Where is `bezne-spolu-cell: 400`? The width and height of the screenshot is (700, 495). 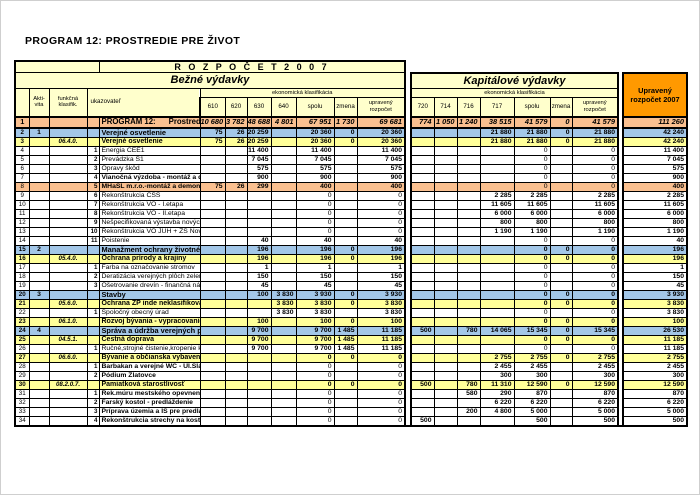
bezne-spolu-cell: 400 is located at coordinates (315, 186).